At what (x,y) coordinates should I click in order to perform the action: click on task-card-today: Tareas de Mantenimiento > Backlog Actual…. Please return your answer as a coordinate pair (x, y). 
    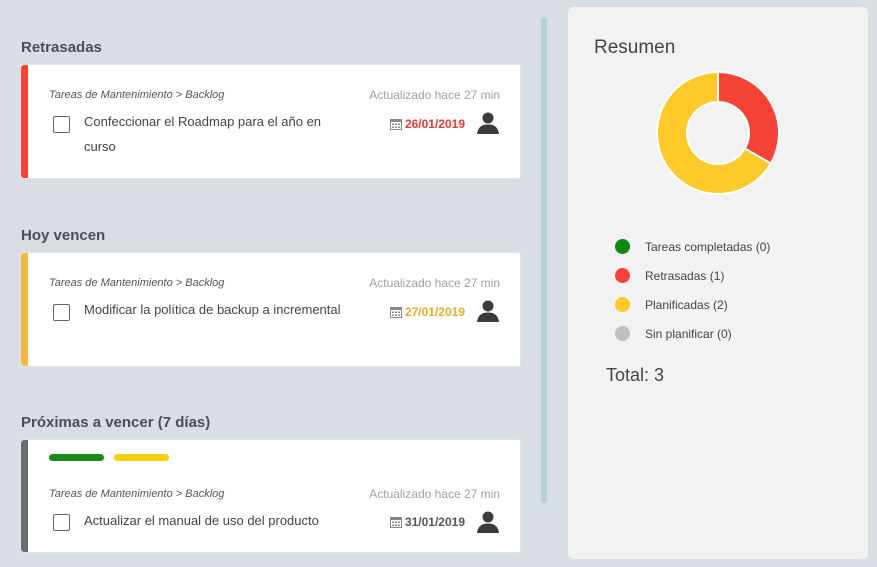
    Looking at the image, I should click on (270, 309).